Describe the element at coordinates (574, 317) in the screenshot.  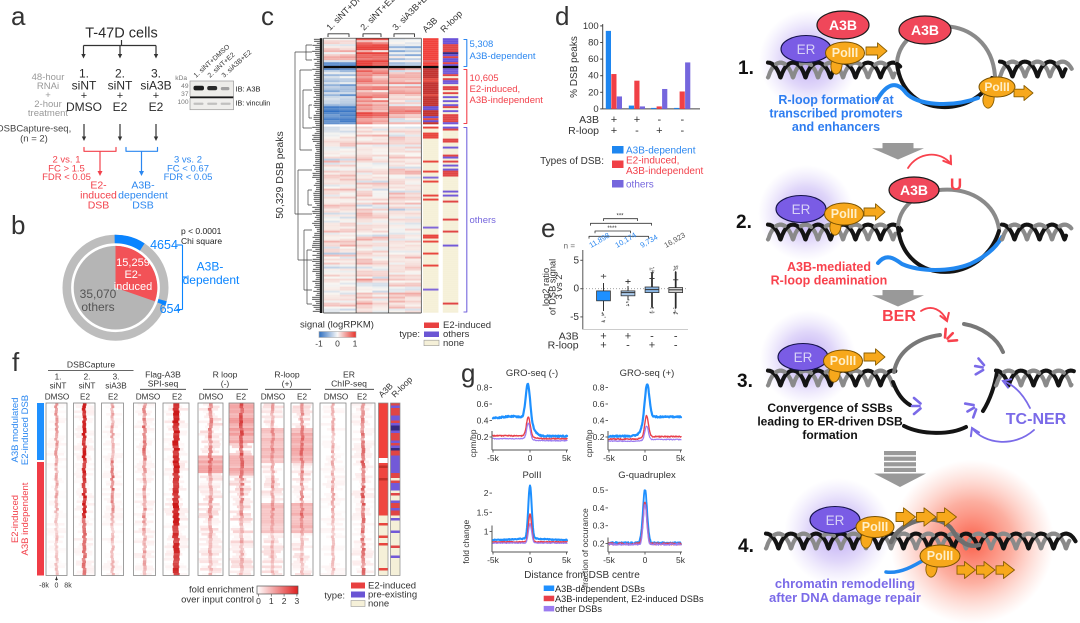
I see `svg-text: -5` at that location.